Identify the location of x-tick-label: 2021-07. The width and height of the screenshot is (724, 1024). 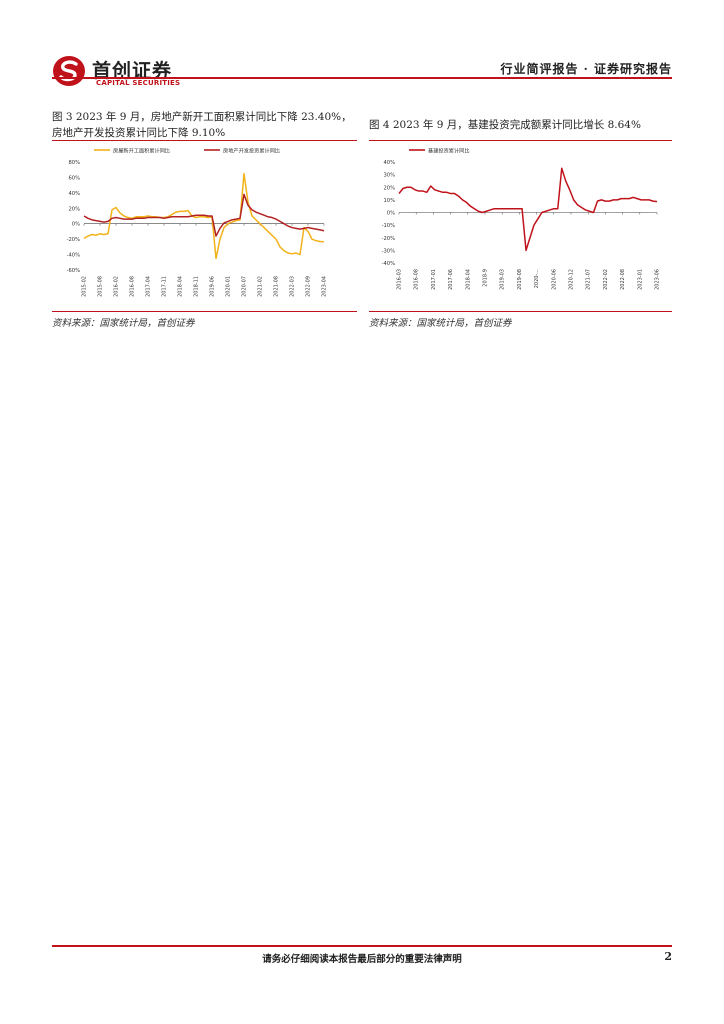
(589, 279).